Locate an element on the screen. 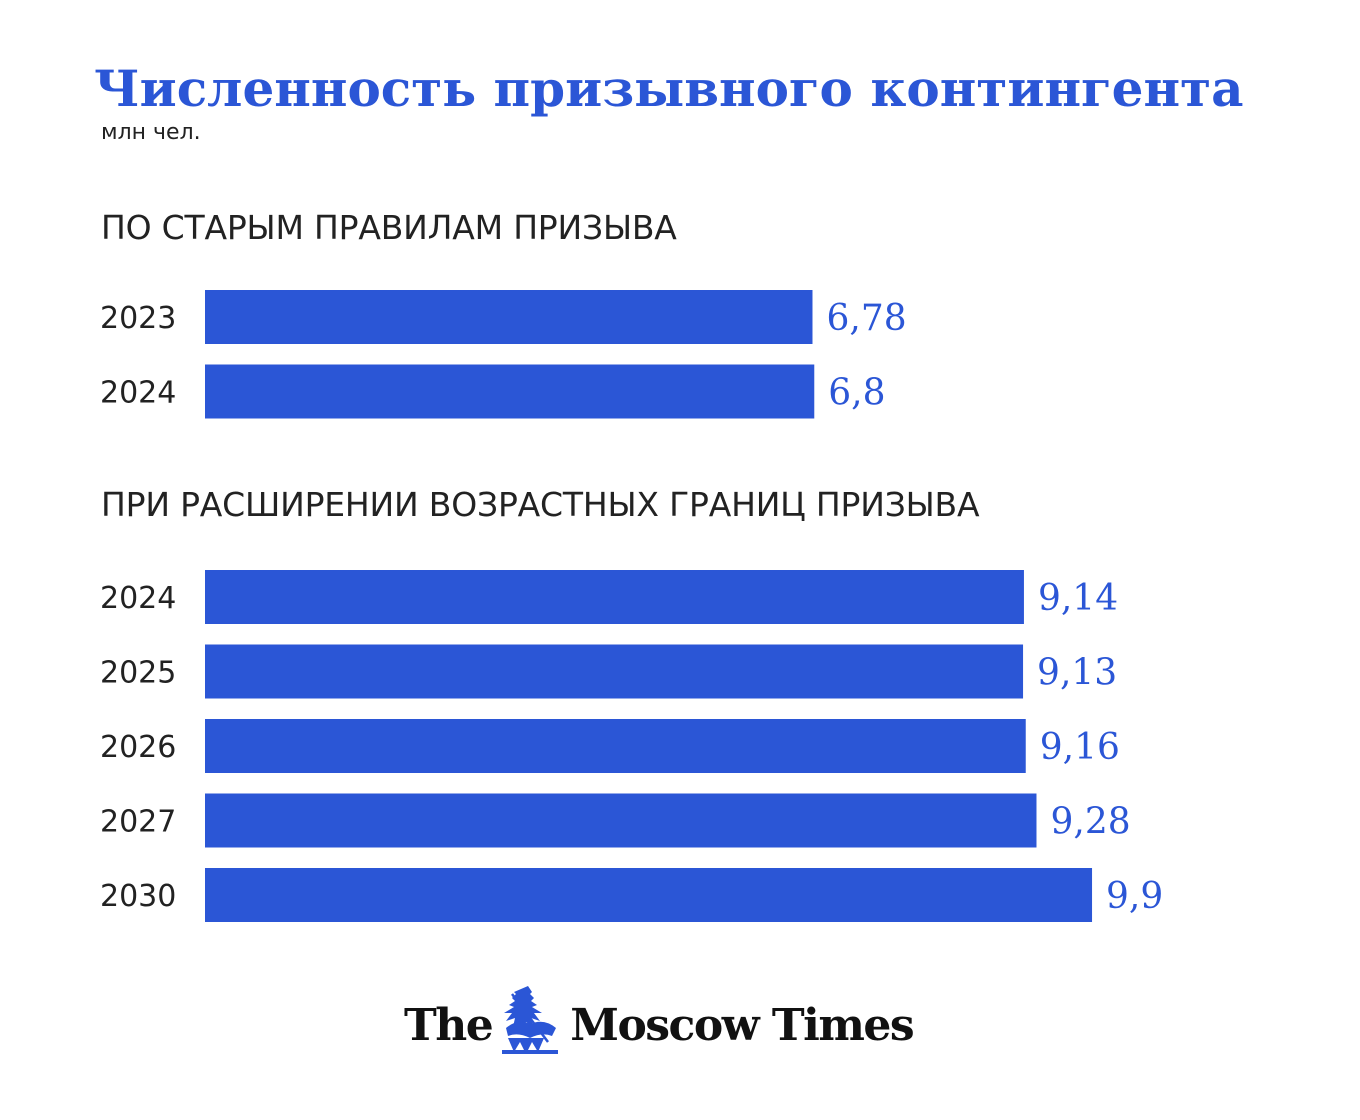 Image resolution: width=1360 pixels, height=1120 pixels. saint-george-emblem-icon is located at coordinates (530, 1025).